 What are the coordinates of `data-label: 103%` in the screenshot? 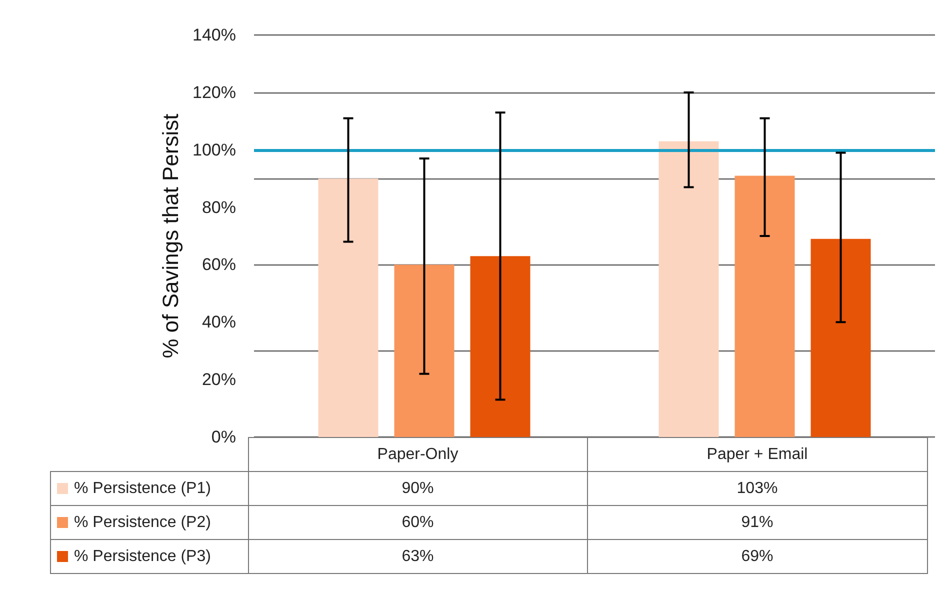 It's located at (757, 489).